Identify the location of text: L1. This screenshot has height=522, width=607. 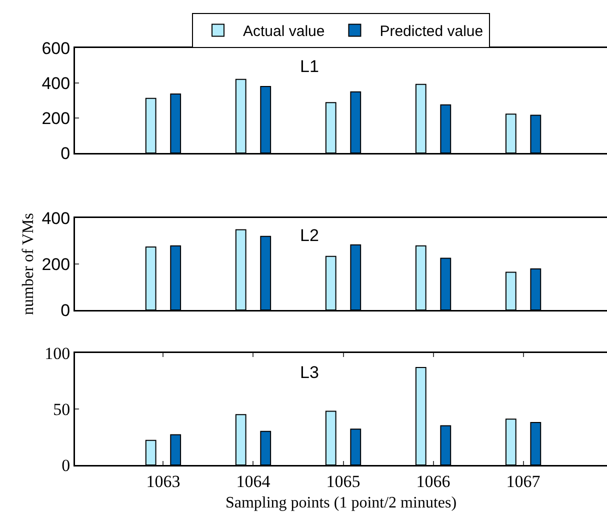
(309, 66).